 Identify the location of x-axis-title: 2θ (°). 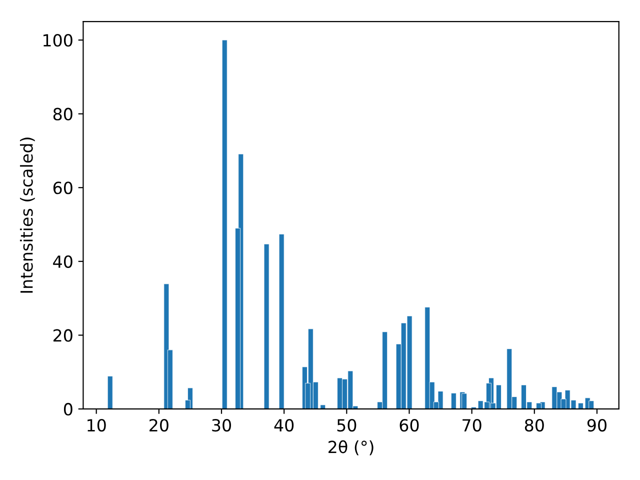
(351, 448).